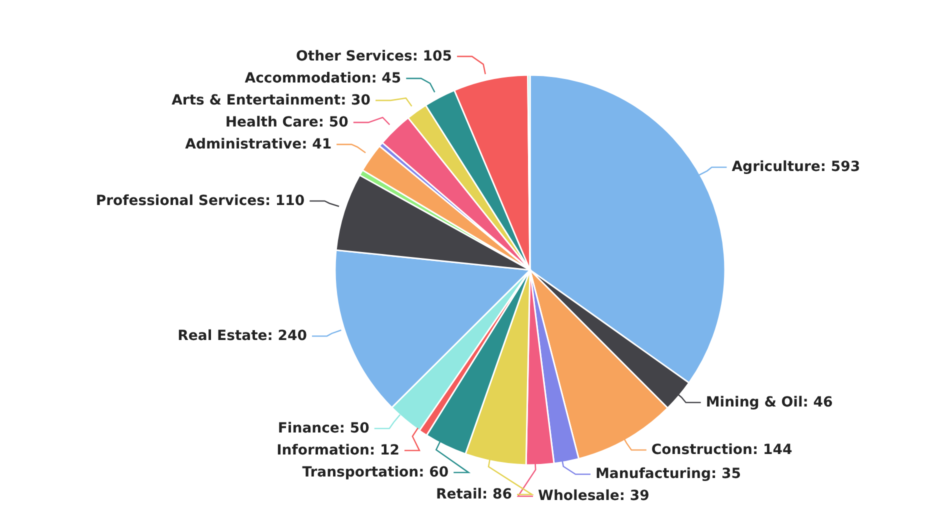 This screenshot has height=529, width=930. What do you see at coordinates (654, 474) in the screenshot?
I see `slice-label: Manufacturing` at bounding box center [654, 474].